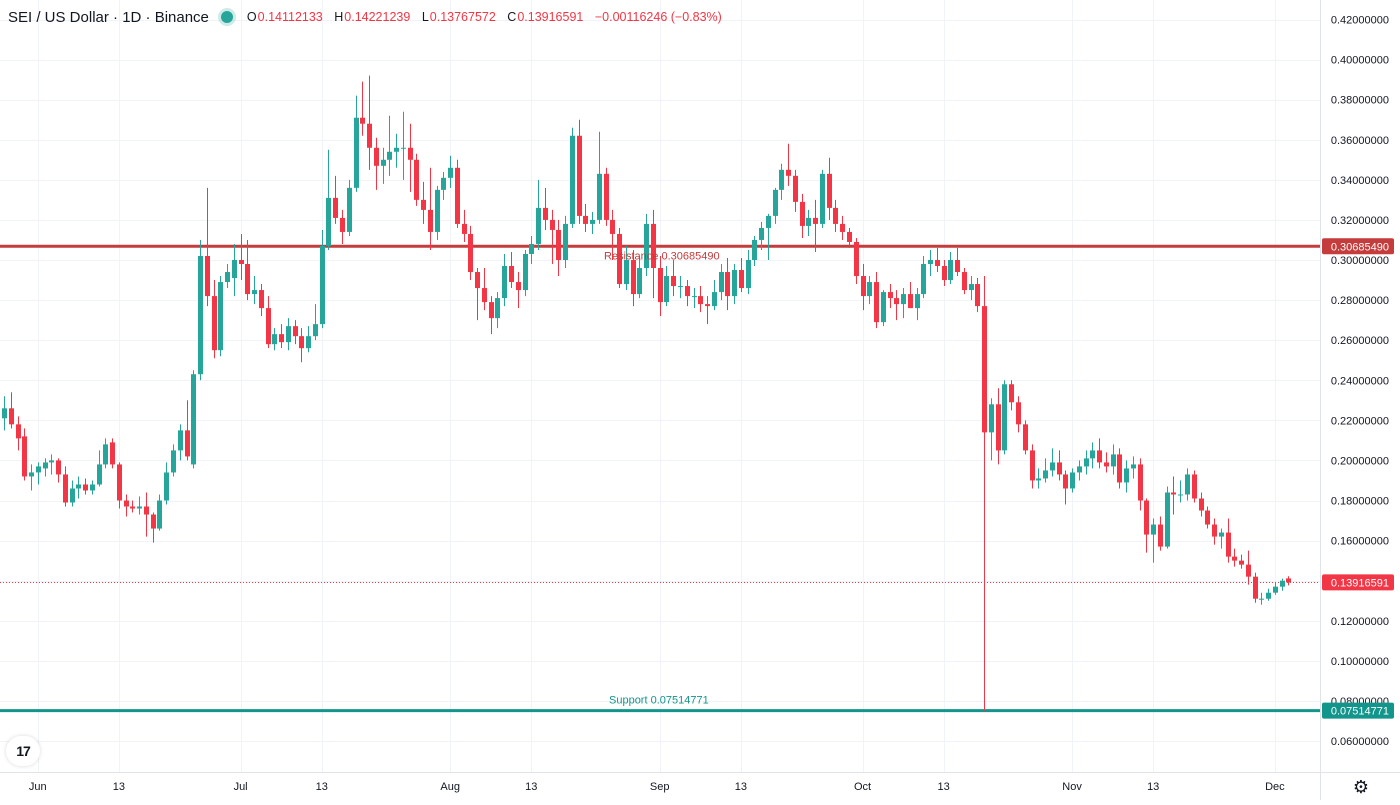 The width and height of the screenshot is (1400, 805). Describe the element at coordinates (1360, 101) in the screenshot. I see `price-tick-label: 0.38000000` at that location.